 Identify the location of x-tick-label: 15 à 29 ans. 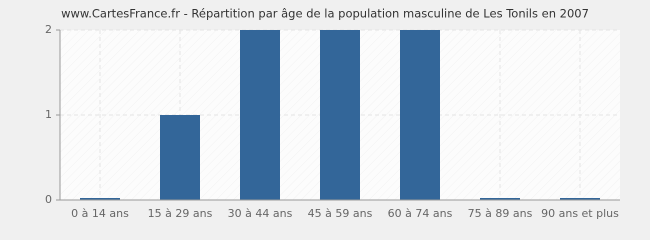
(180, 213).